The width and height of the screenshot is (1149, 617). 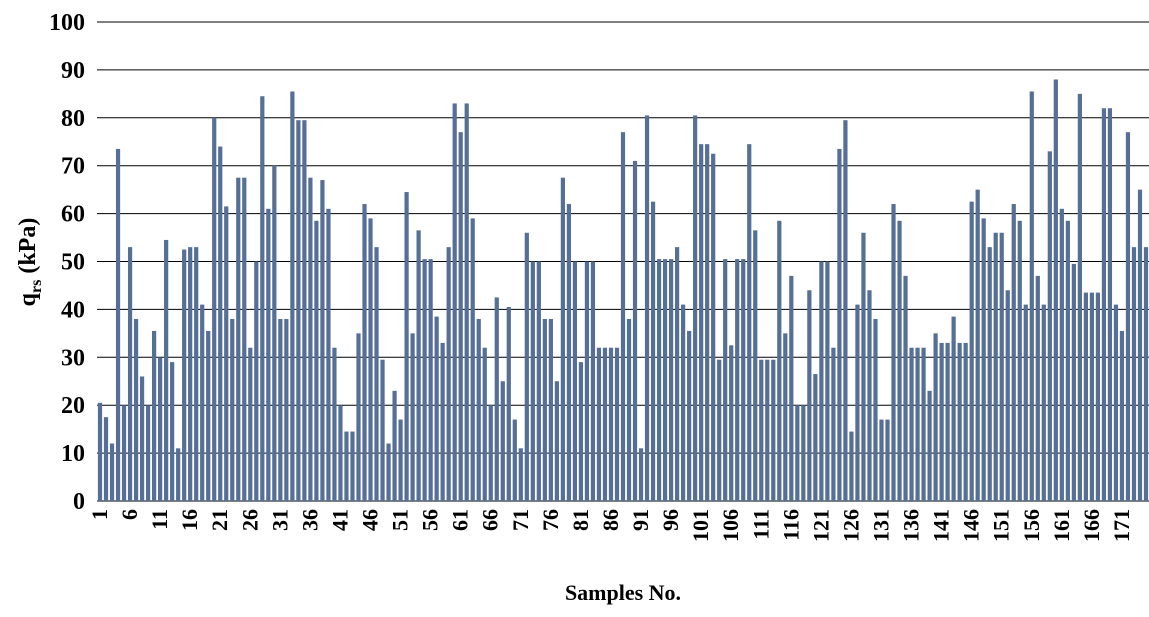 I want to click on x-tick-label: 51, so click(x=400, y=520).